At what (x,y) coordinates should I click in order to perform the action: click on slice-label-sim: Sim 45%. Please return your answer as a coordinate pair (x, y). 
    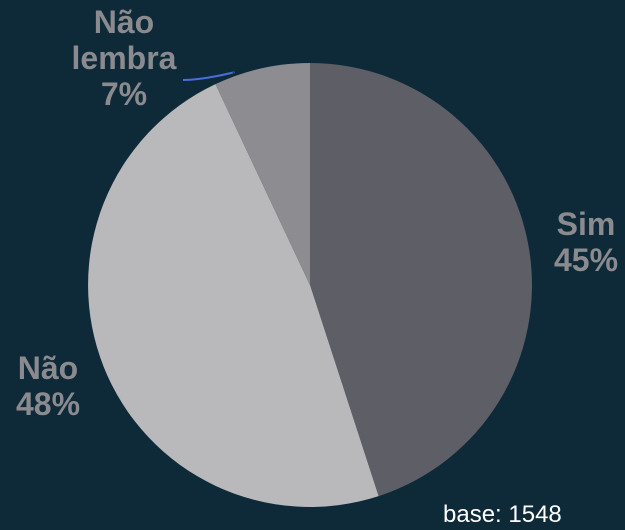
    Looking at the image, I should click on (585, 242).